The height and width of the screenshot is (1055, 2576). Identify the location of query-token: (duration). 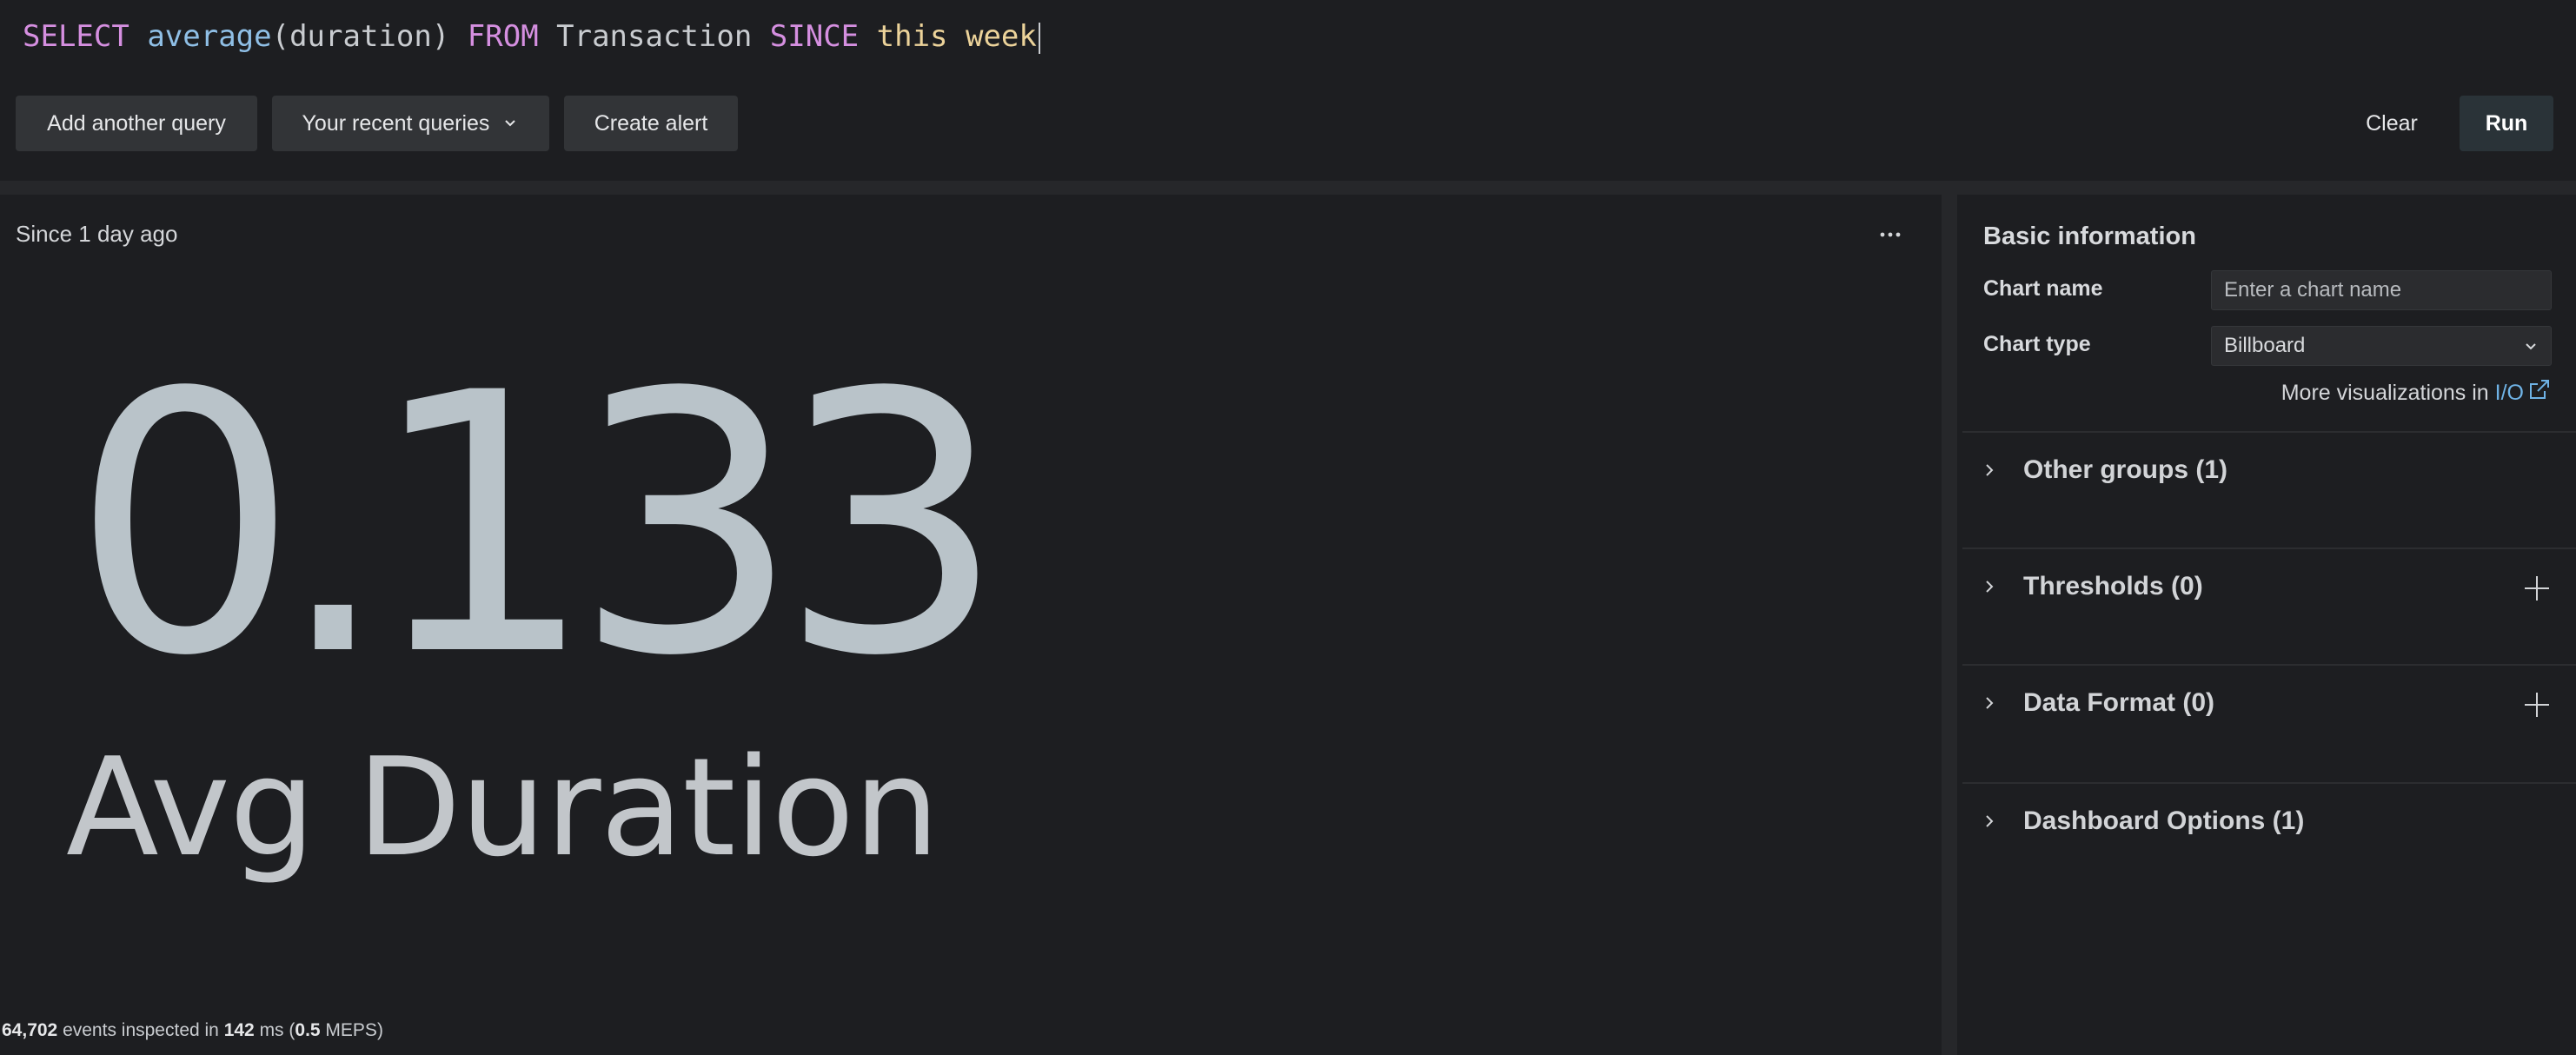
(370, 36).